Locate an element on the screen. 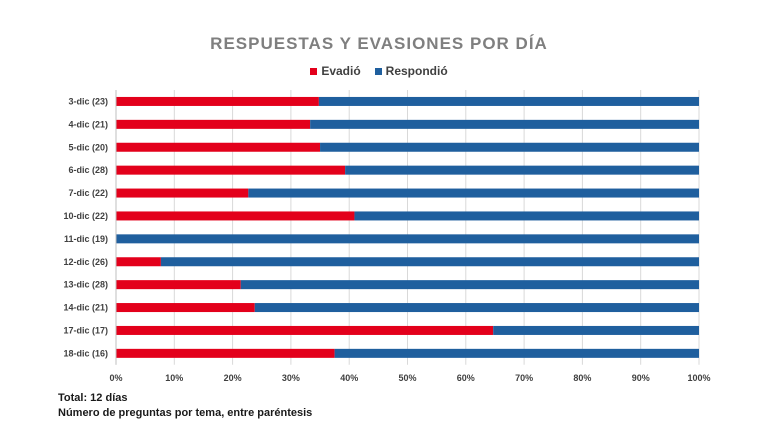 This screenshot has height=447, width=758. legend-swatch-respondio is located at coordinates (378, 71).